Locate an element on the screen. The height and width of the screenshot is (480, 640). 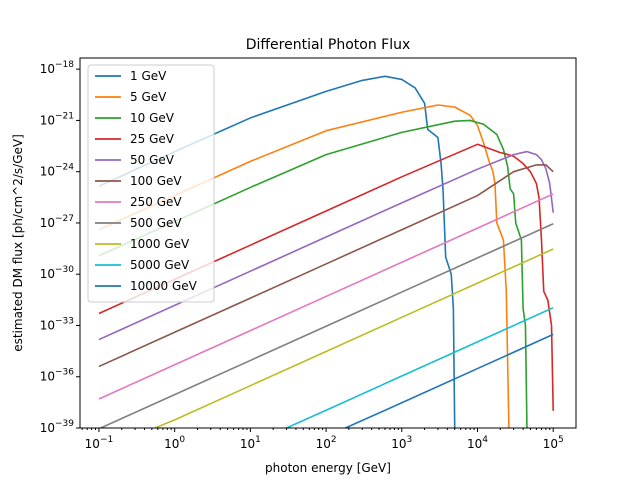
legend-label: 50 GeV is located at coordinates (152, 160).